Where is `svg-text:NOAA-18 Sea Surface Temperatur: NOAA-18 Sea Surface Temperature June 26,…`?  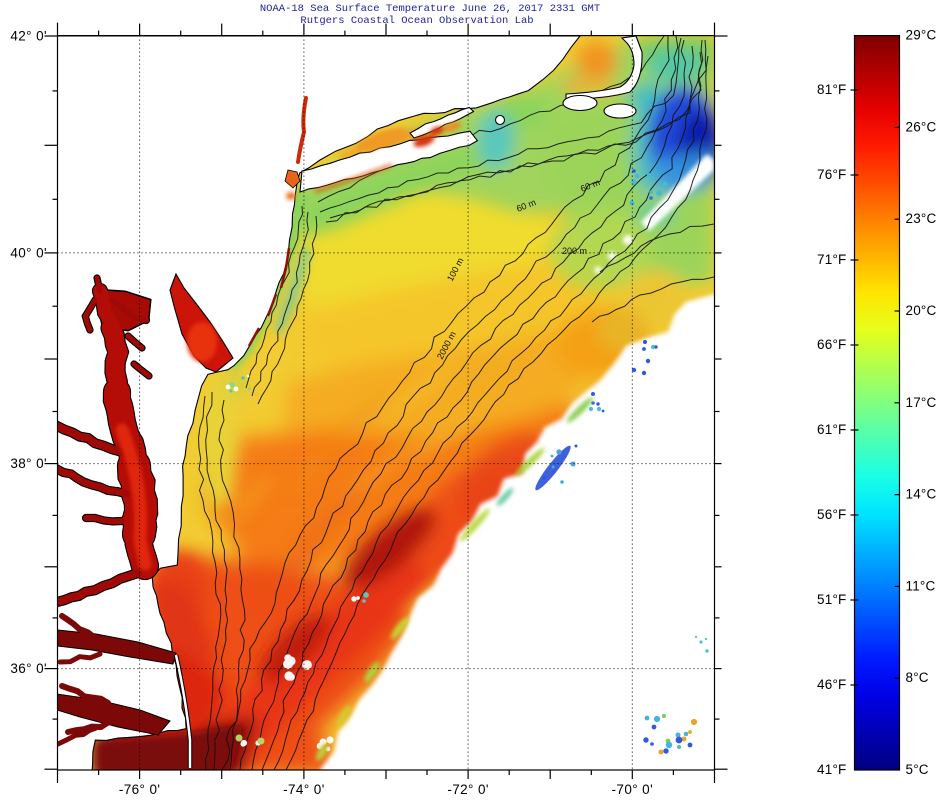
svg-text:NOAA-18 Sea Surface Temperatur: NOAA-18 Sea Surface Temperature June 26,… is located at coordinates (430, 9).